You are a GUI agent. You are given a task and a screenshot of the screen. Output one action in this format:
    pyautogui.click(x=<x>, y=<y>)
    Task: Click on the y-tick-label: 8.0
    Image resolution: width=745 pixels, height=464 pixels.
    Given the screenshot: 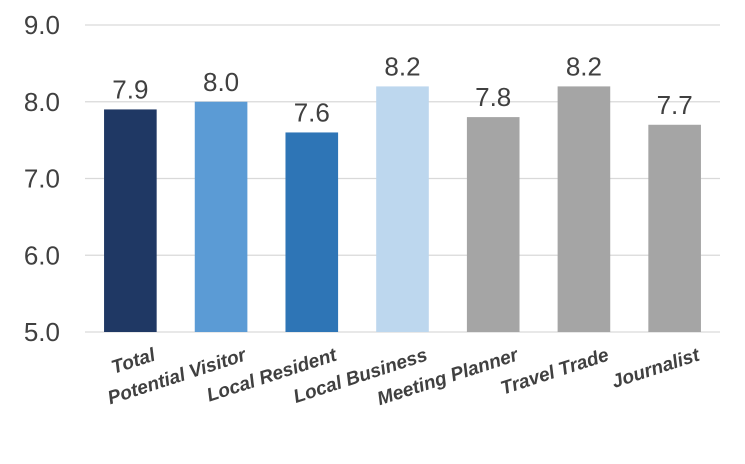 What is the action you would take?
    pyautogui.click(x=42, y=102)
    